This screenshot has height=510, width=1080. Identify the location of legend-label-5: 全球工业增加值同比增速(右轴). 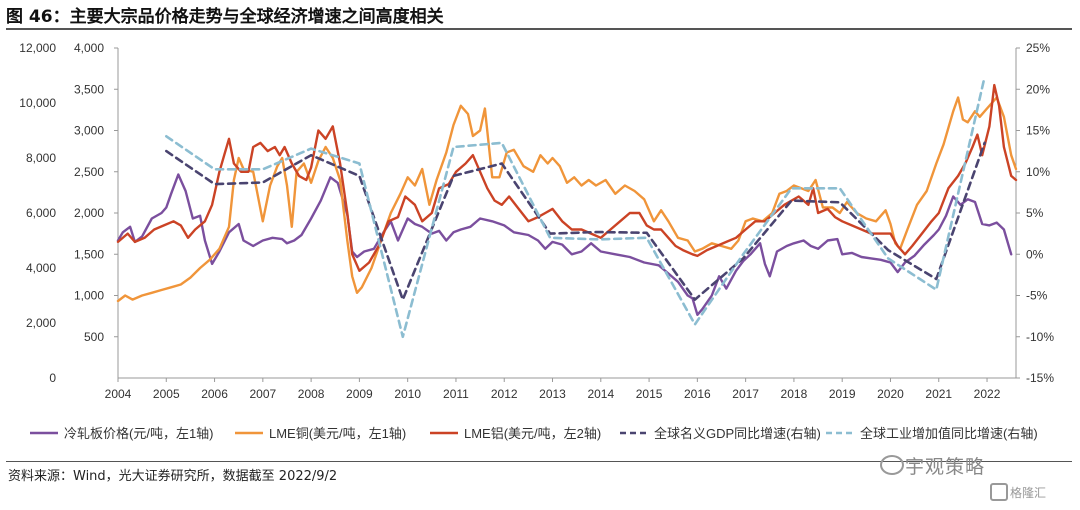
(949, 433).